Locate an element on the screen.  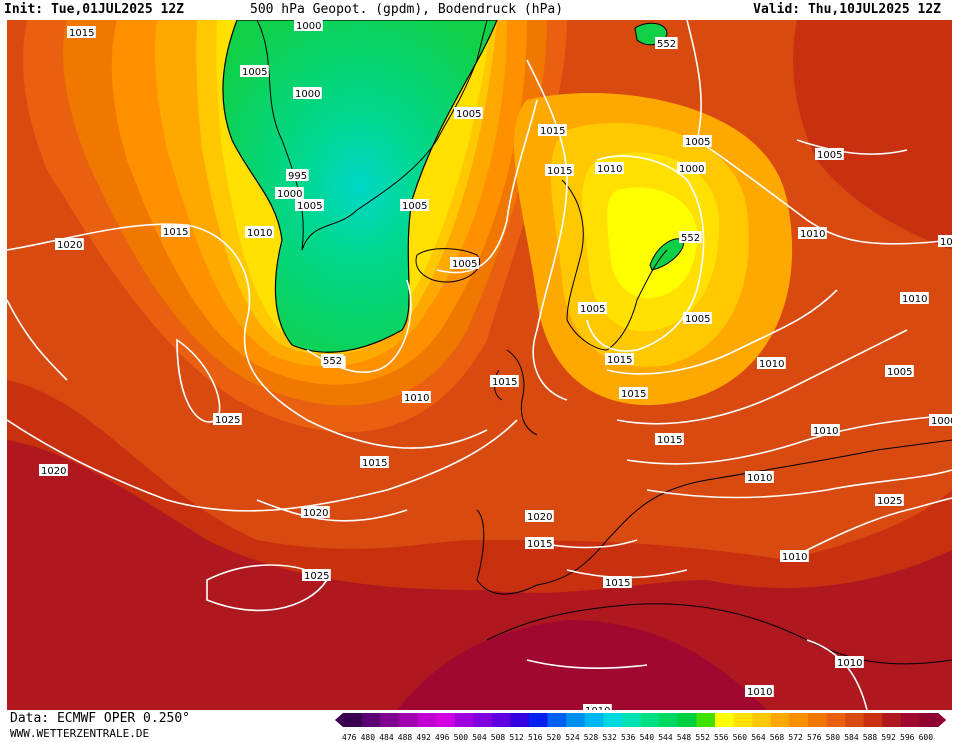
field-ne-warm is located at coordinates (872, 135).